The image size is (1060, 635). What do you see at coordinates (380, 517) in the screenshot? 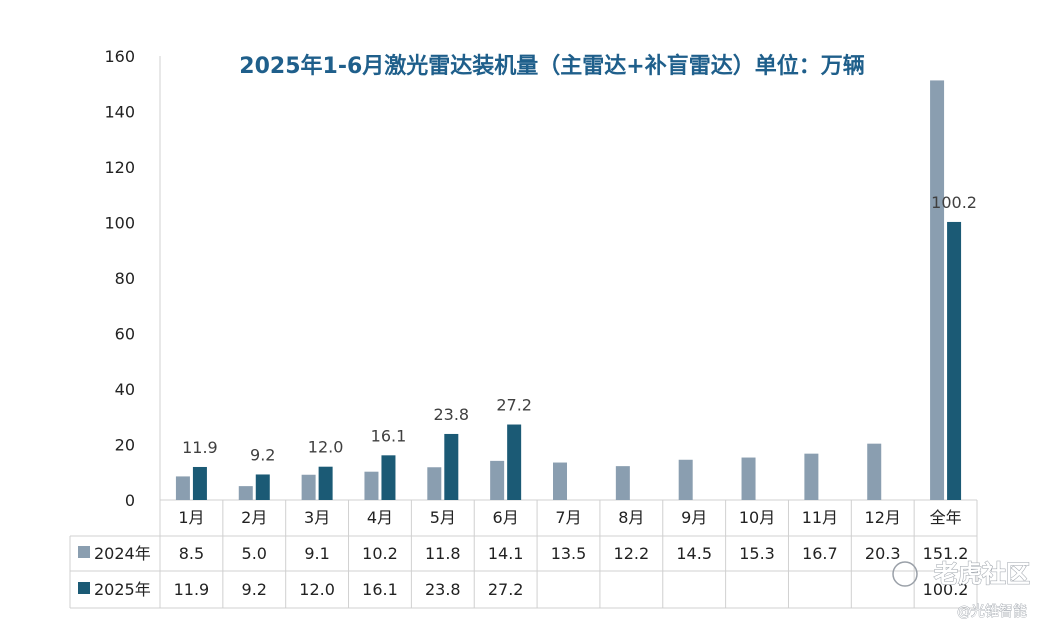
I see `x-tick-label: 4月` at bounding box center [380, 517].